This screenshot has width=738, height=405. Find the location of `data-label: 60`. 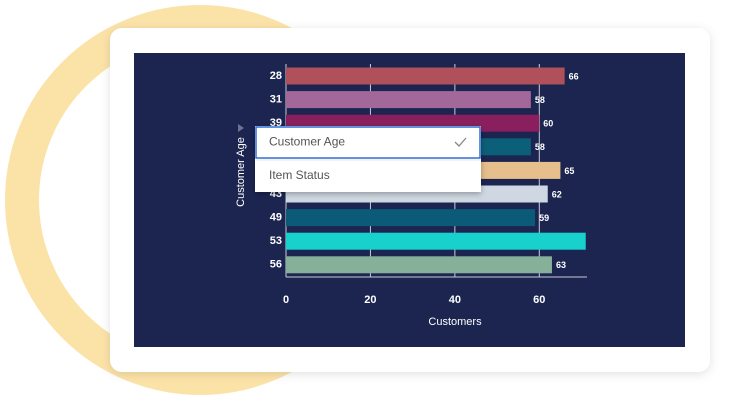

data-label: 60 is located at coordinates (548, 124).